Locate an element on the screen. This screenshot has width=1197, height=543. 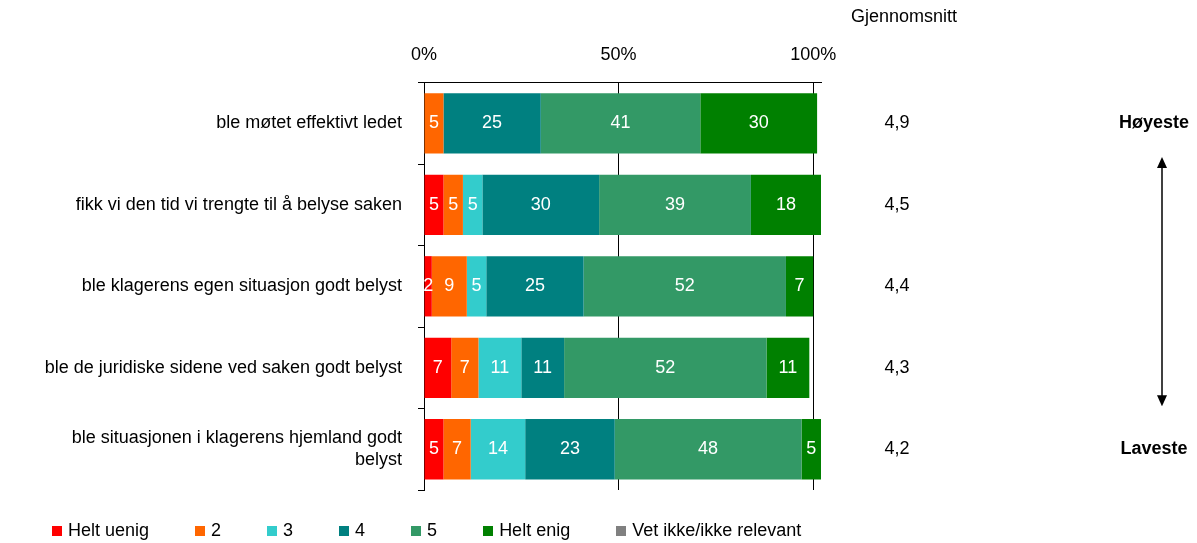
data-label: 18 is located at coordinates (785, 203).